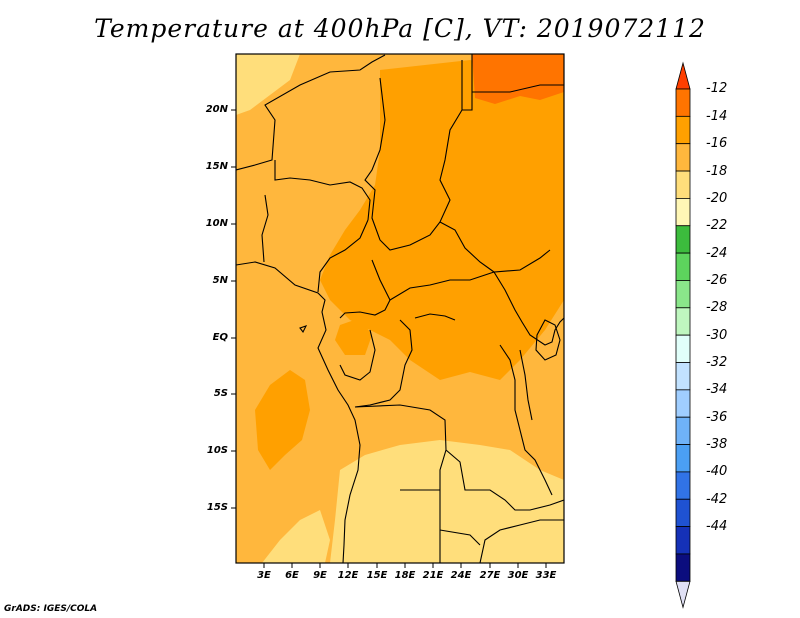 Image resolution: width=800 pixels, height=618 pixels. What do you see at coordinates (220, 393) in the screenshot?
I see `y-label-5s: 5S` at bounding box center [220, 393].